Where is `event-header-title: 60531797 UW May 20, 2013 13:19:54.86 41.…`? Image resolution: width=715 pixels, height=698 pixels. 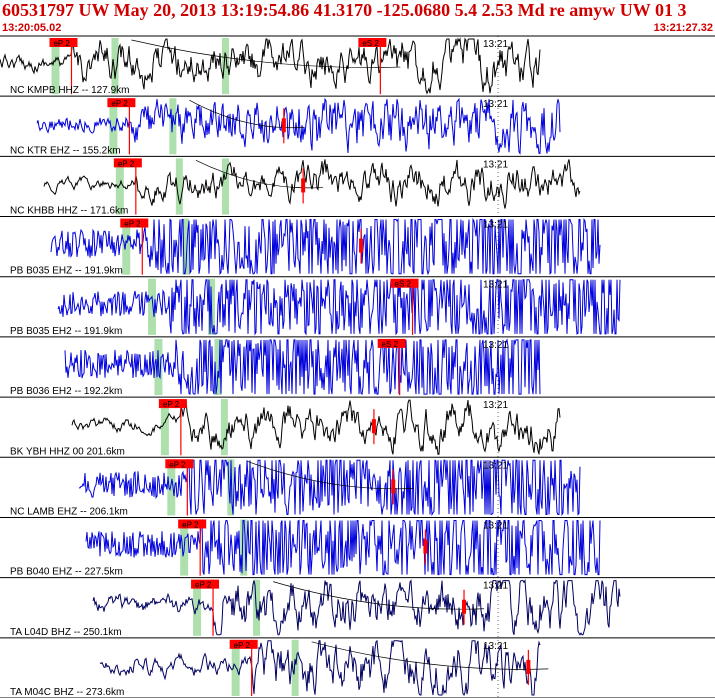
event-header-title: 60531797 UW May 20, 2013 13:19:54.86 41.… is located at coordinates (344, 10).